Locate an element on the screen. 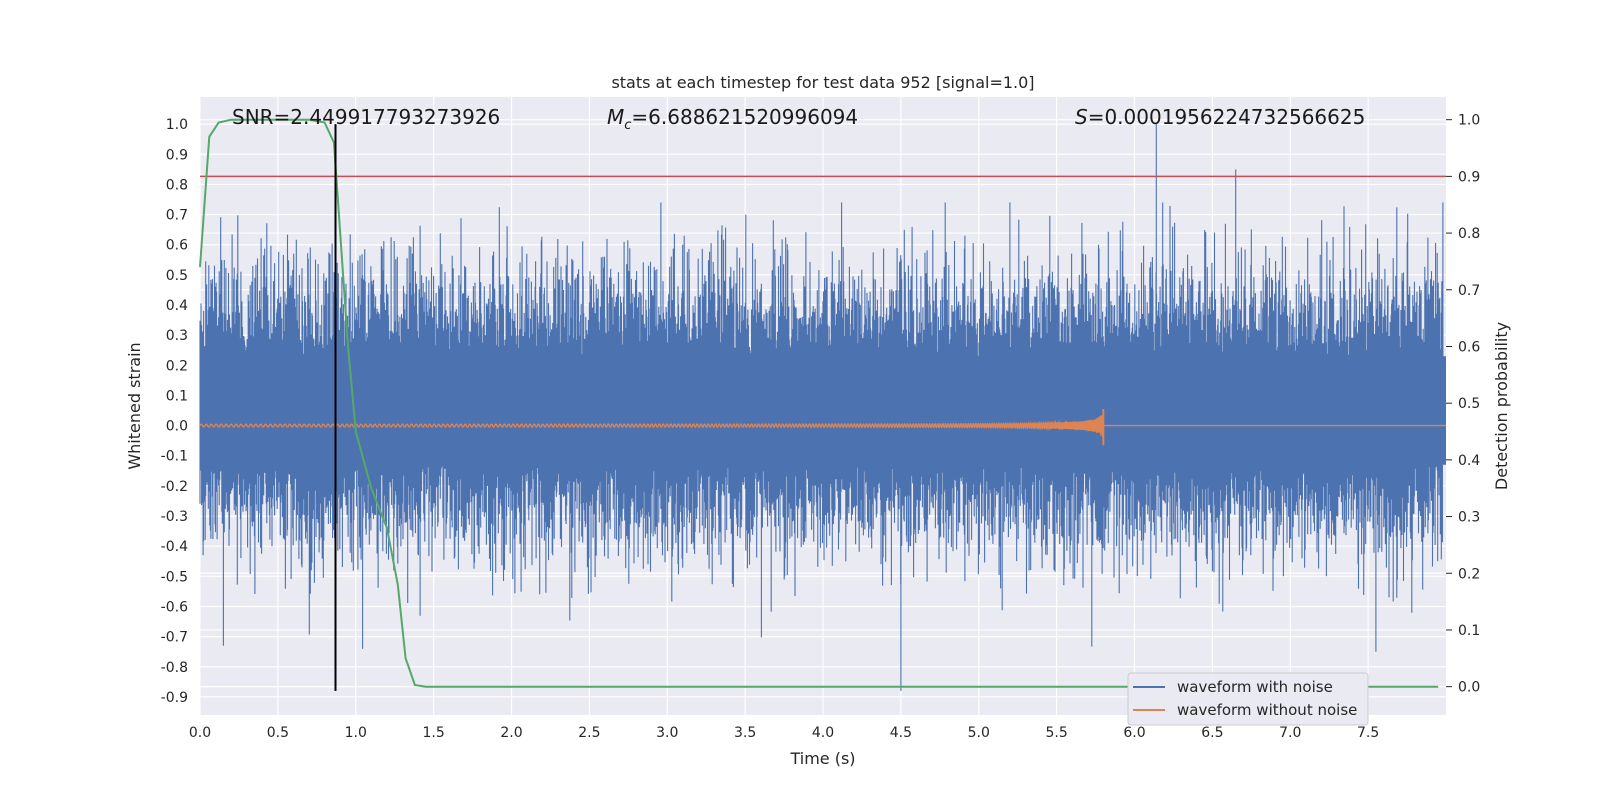  x-axis-label: Time (s) is located at coordinates (822, 758).